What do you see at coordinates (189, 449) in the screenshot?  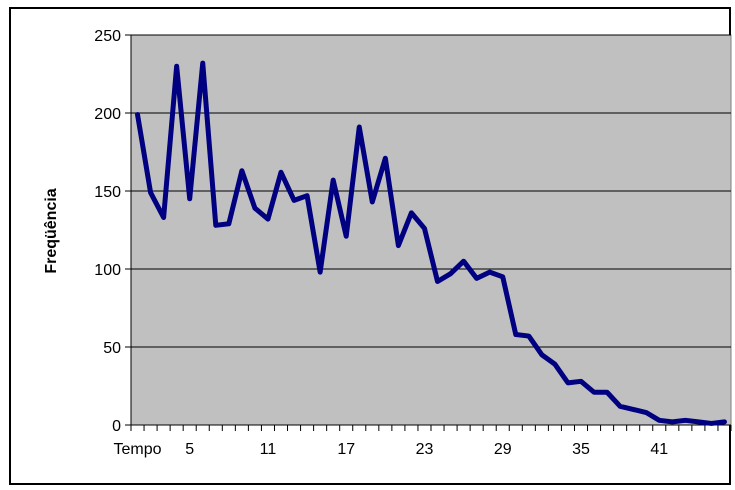 I see `x-tick-label: 5` at bounding box center [189, 449].